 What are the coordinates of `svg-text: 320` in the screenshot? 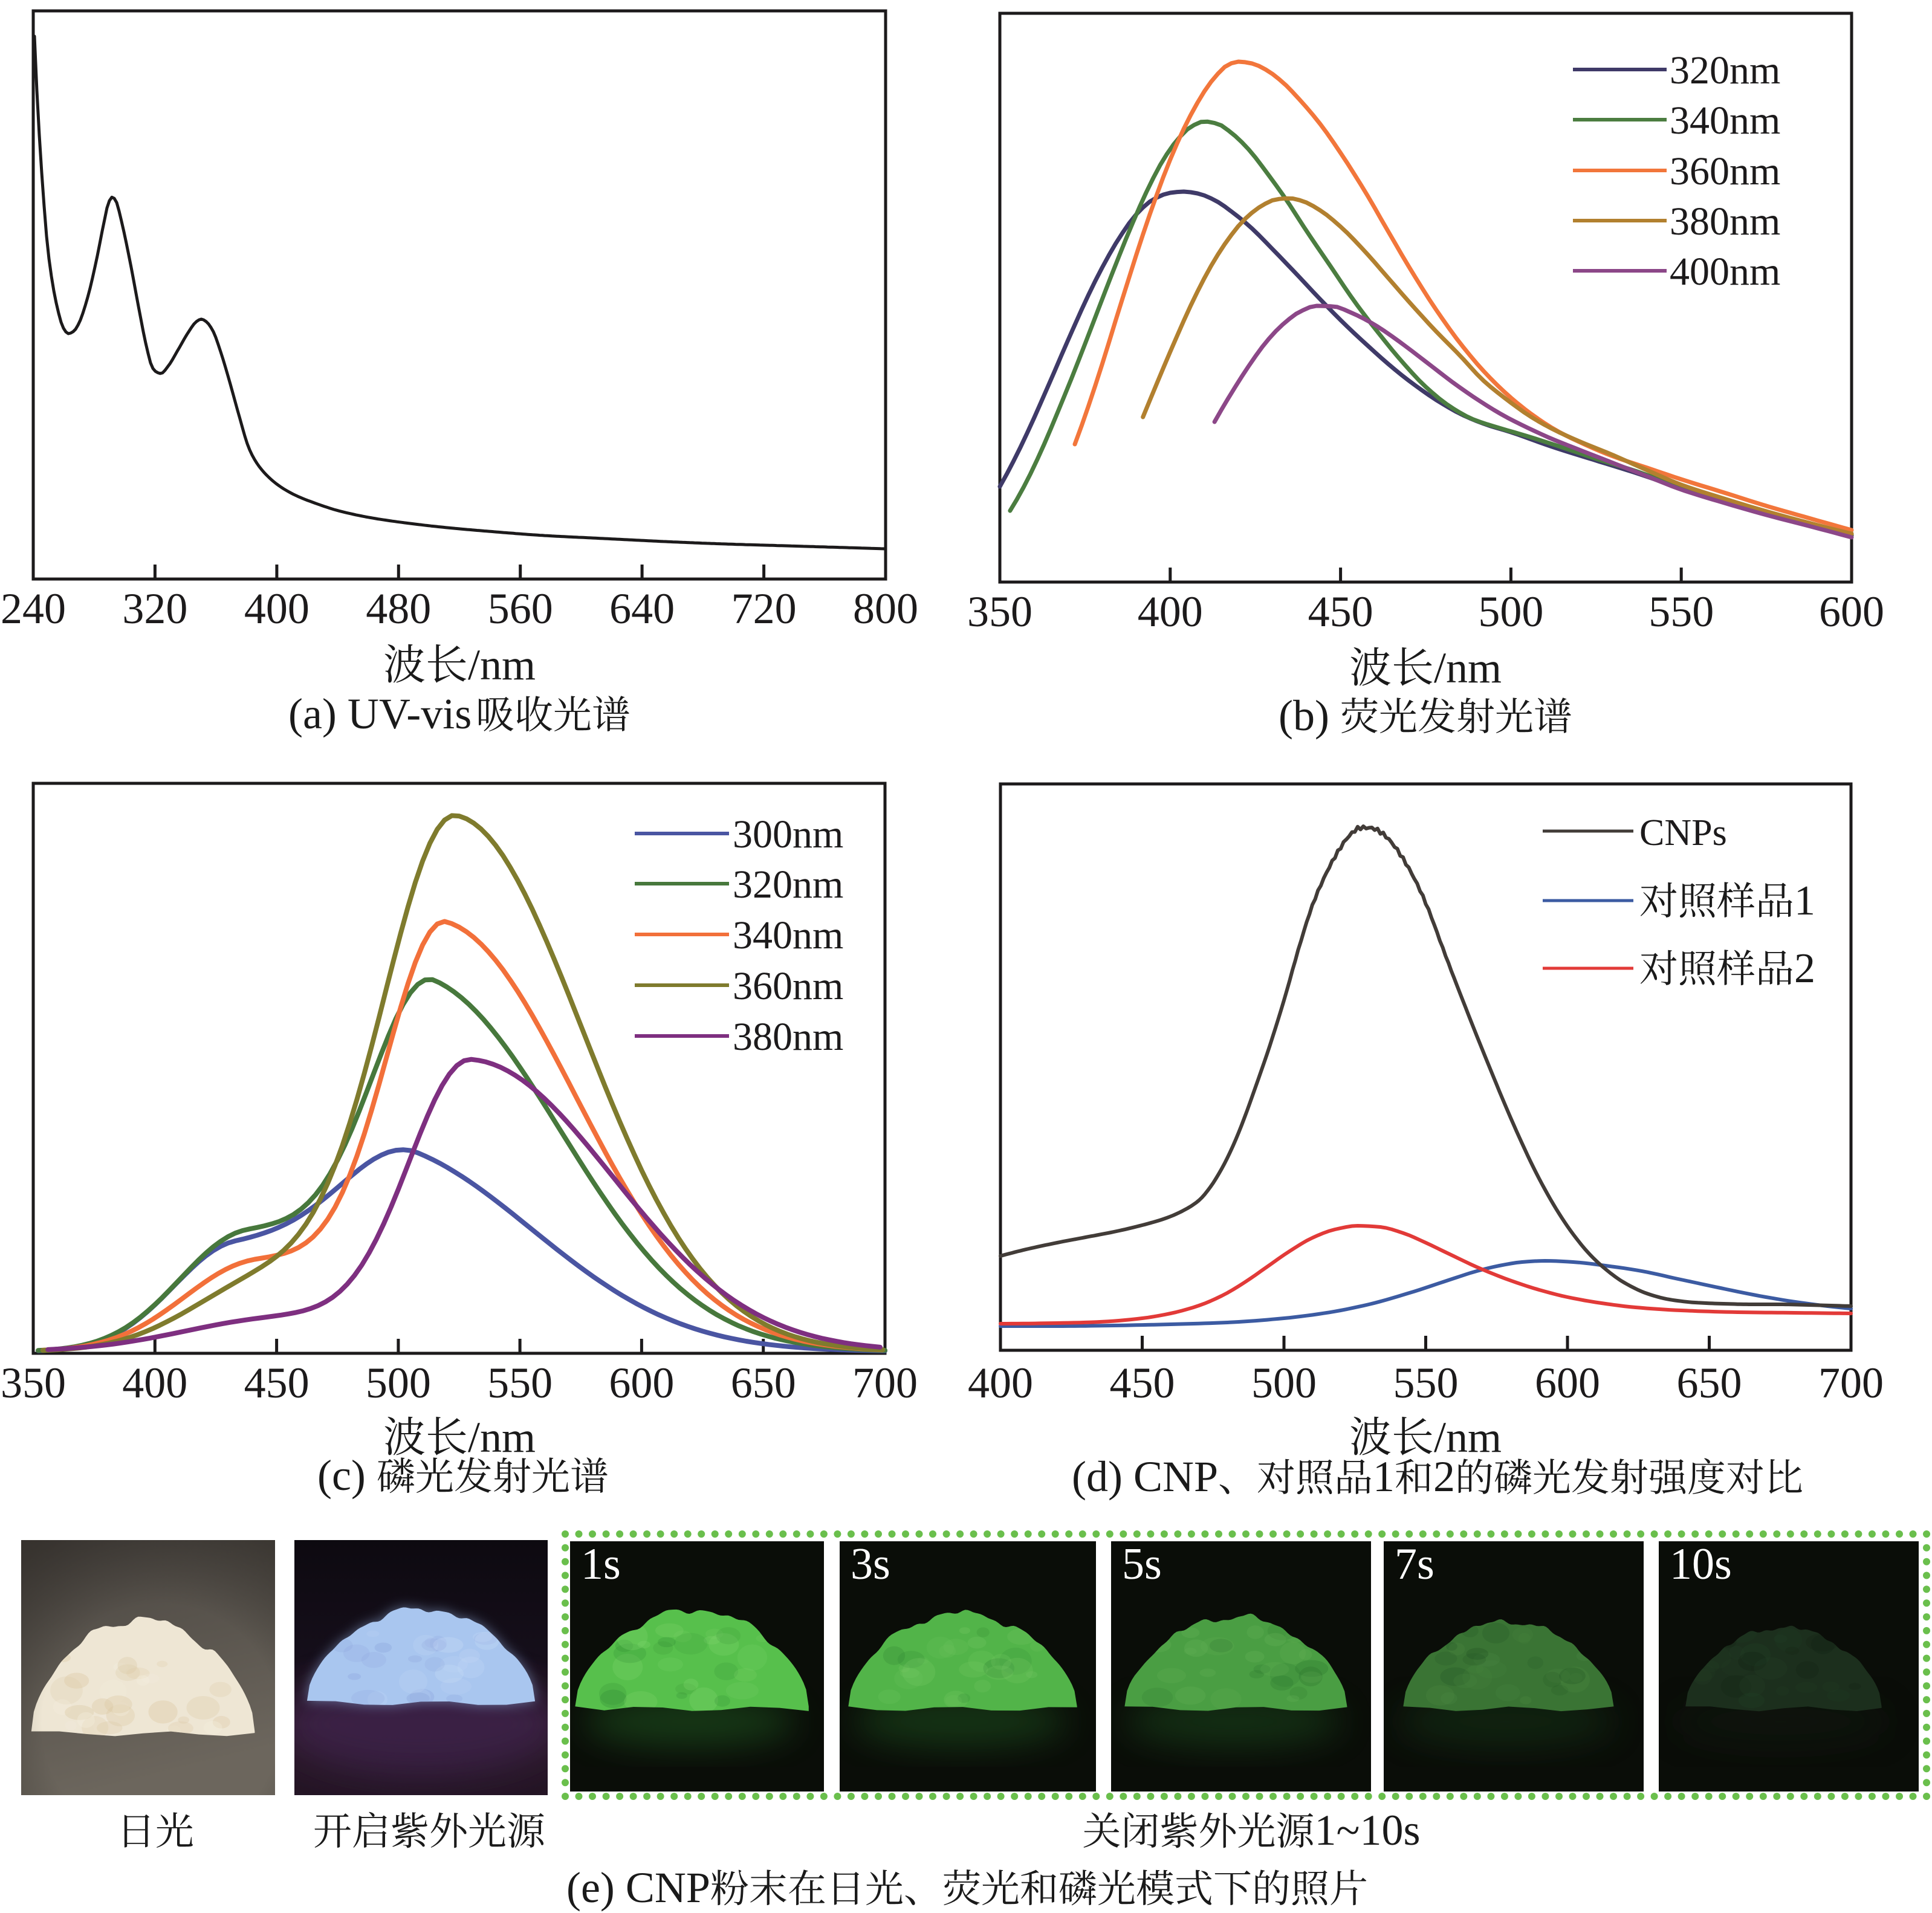 It's located at (154, 608).